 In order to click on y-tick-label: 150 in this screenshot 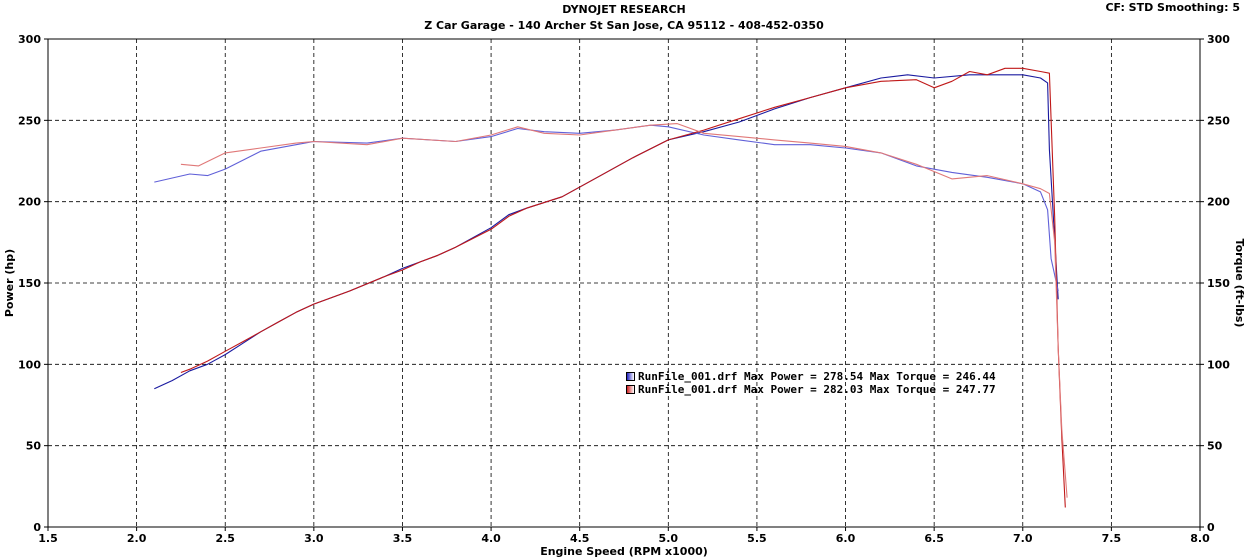, I will do `click(29, 283)`.